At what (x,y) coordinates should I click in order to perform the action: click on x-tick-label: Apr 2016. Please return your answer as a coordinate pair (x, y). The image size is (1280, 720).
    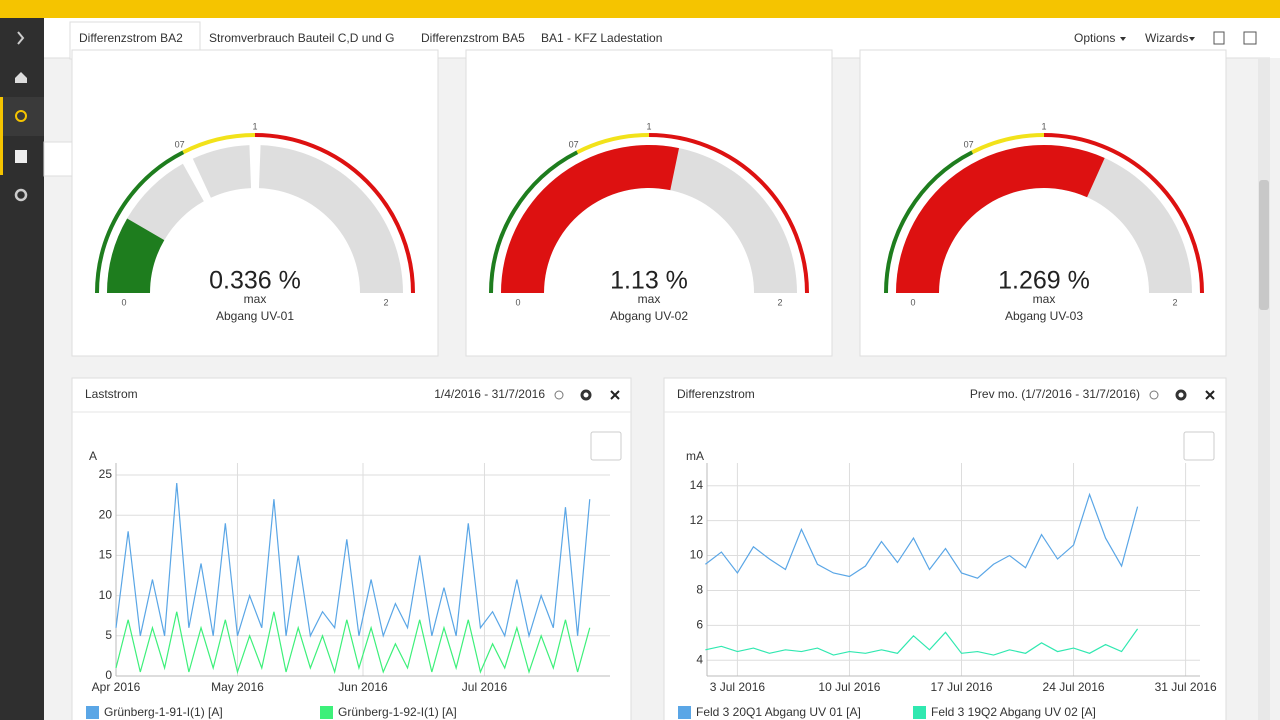
    Looking at the image, I should click on (116, 687).